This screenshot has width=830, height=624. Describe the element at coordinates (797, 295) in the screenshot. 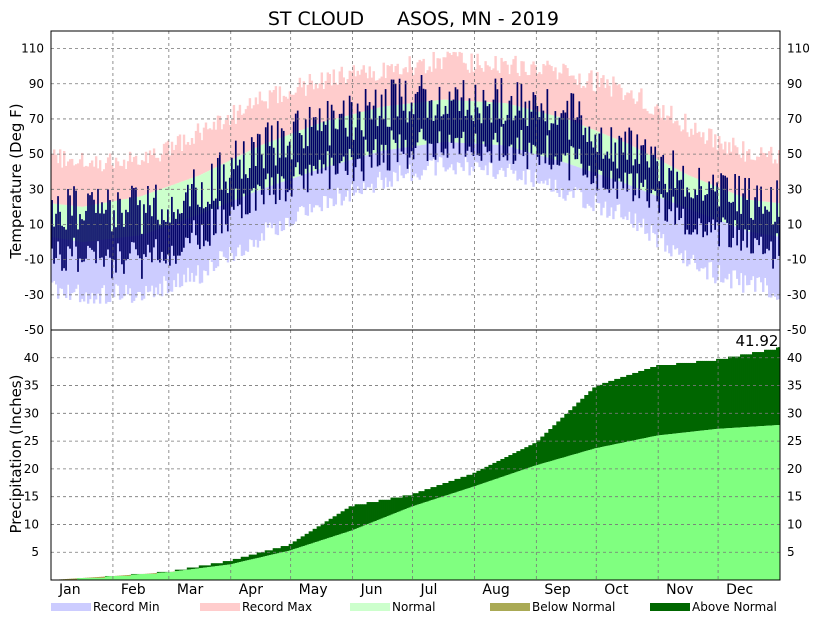

I see `temperature-tick-label-right: -30` at that location.